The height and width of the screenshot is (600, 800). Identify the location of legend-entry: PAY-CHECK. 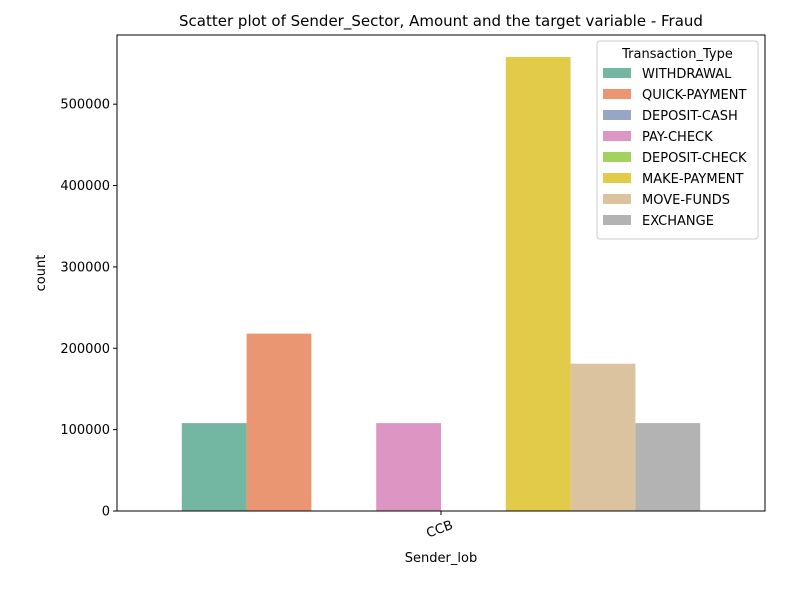
(677, 137).